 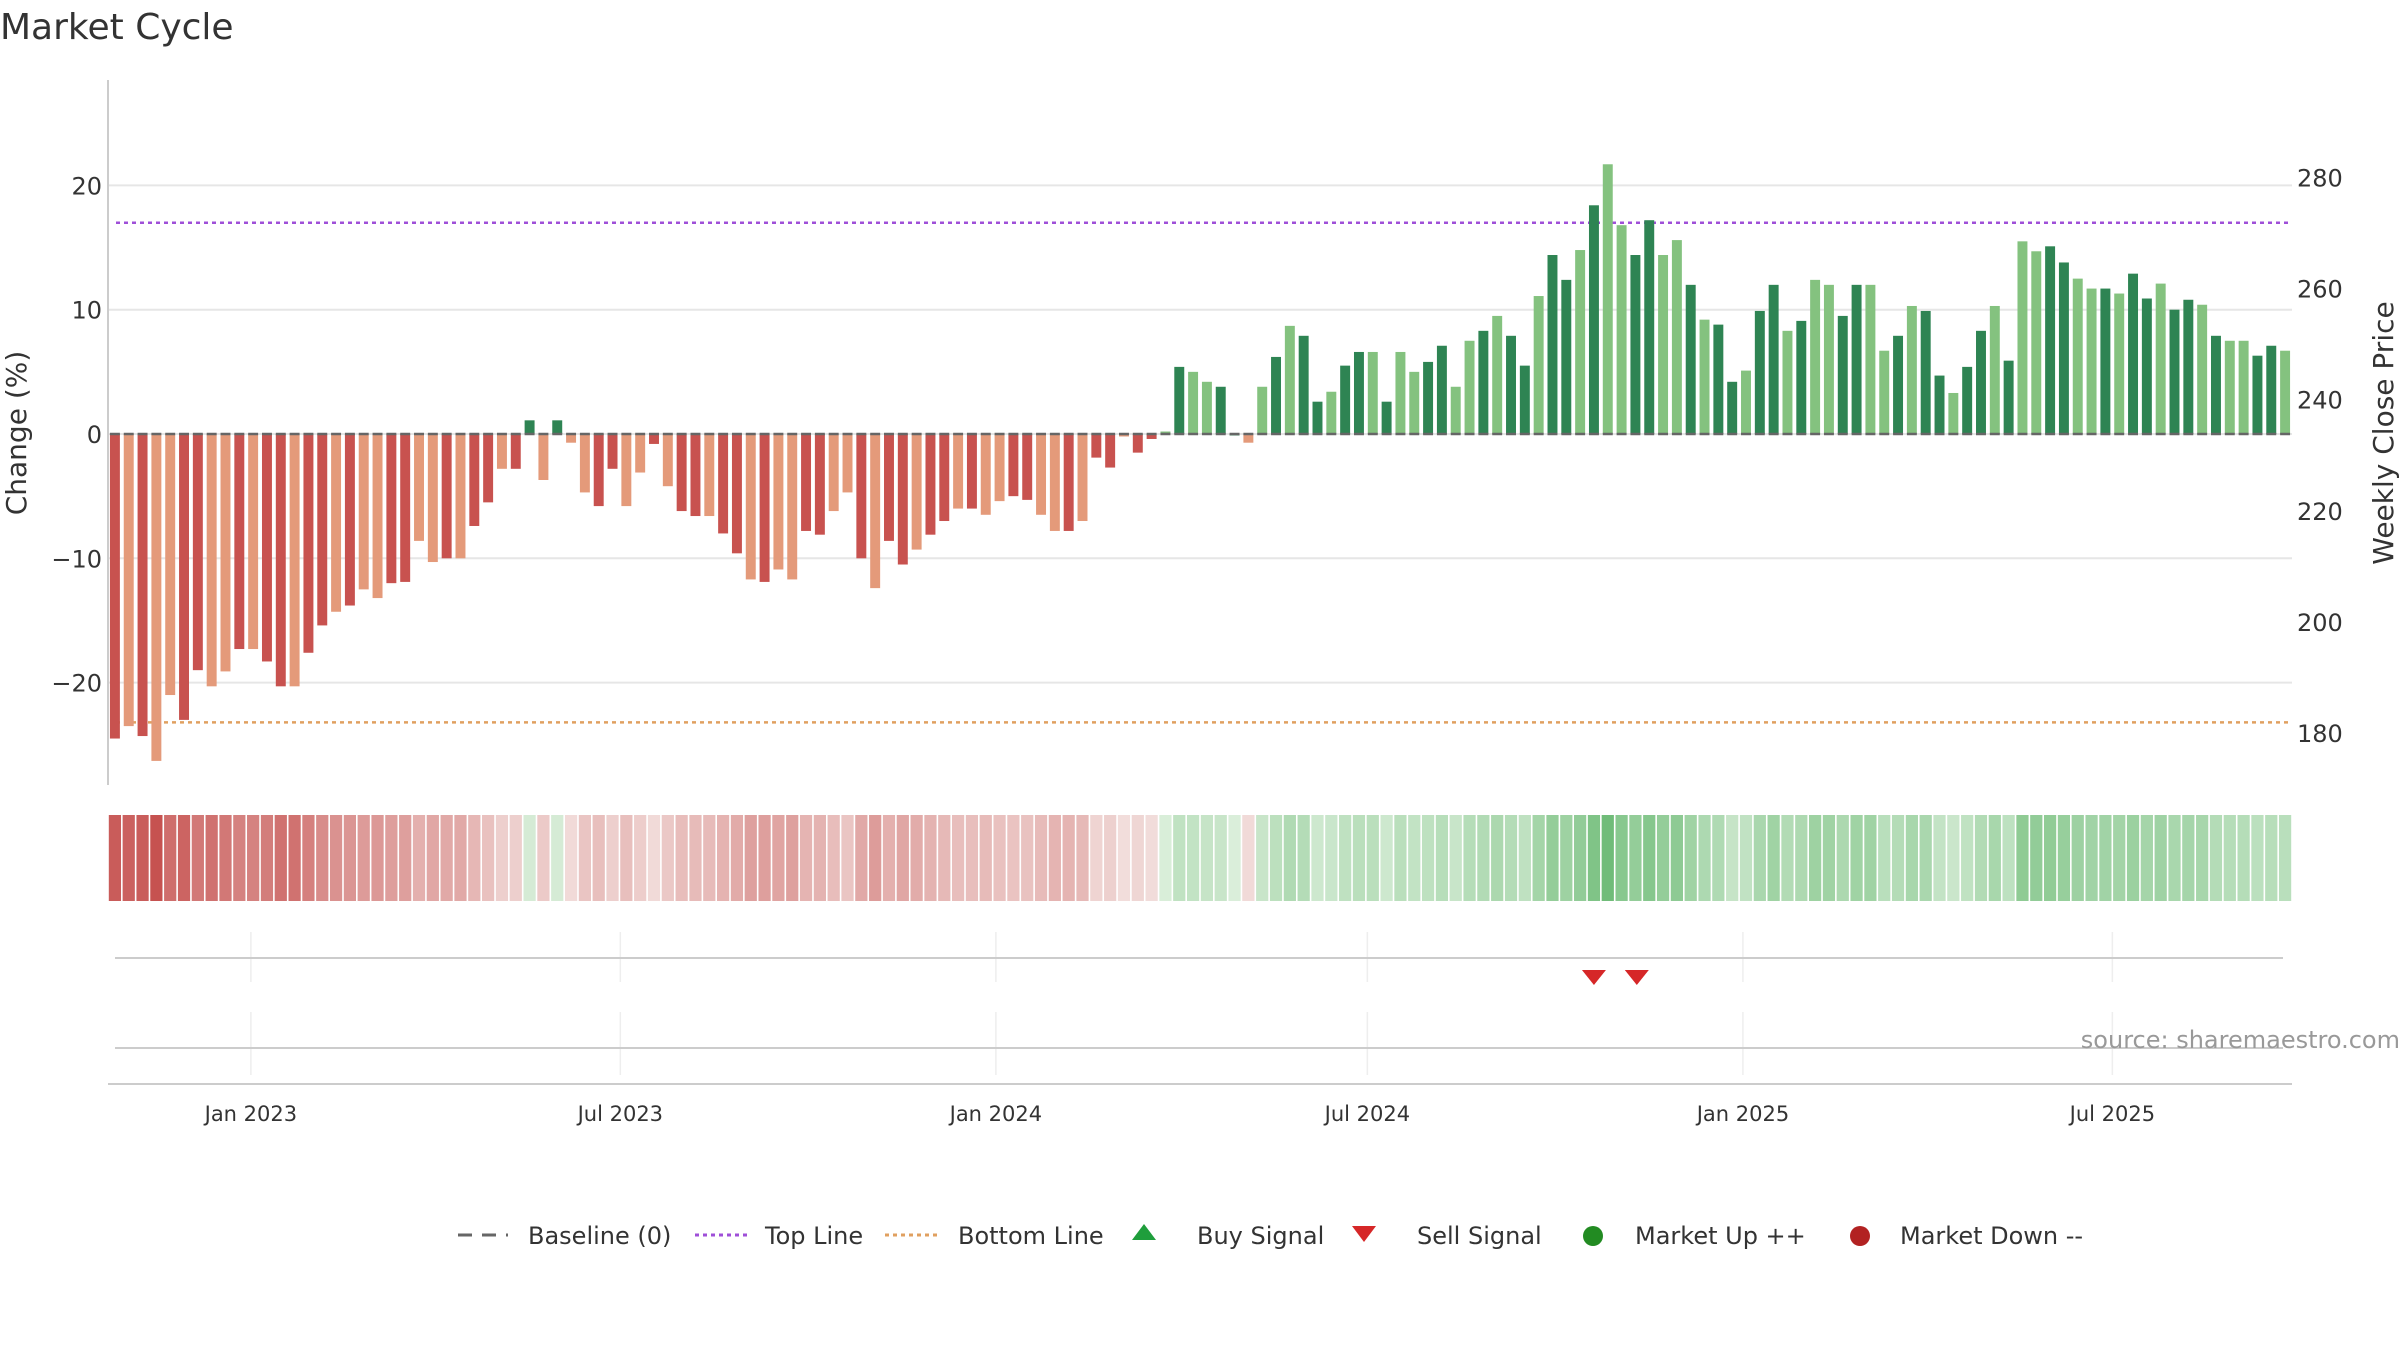 I want to click on market-up-icon, so click(x=1593, y=1236).